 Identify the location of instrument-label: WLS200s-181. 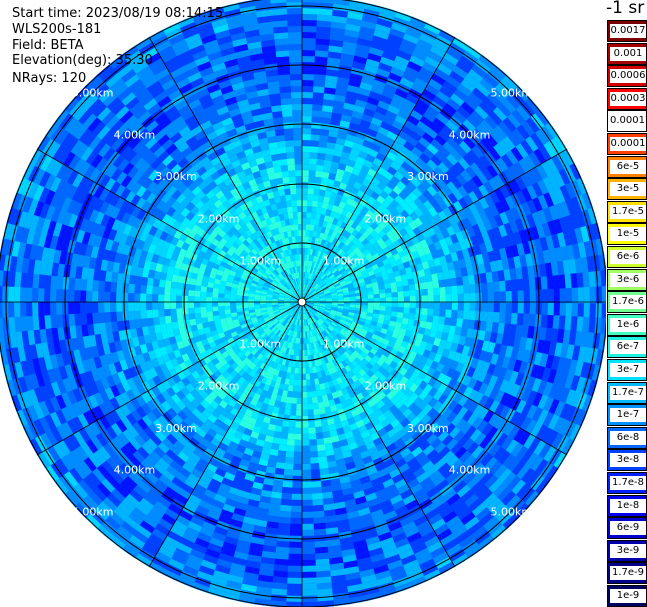
(57, 29).